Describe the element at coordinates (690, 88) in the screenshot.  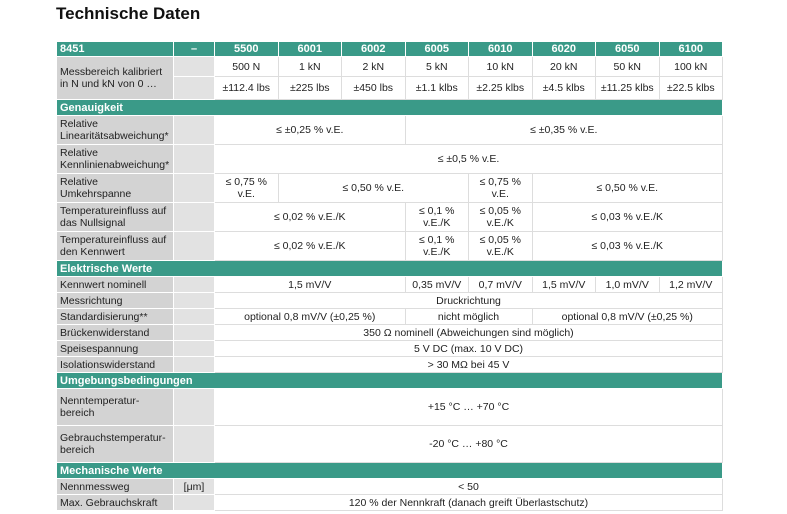
I see `cell: ±22.5 klbs` at that location.